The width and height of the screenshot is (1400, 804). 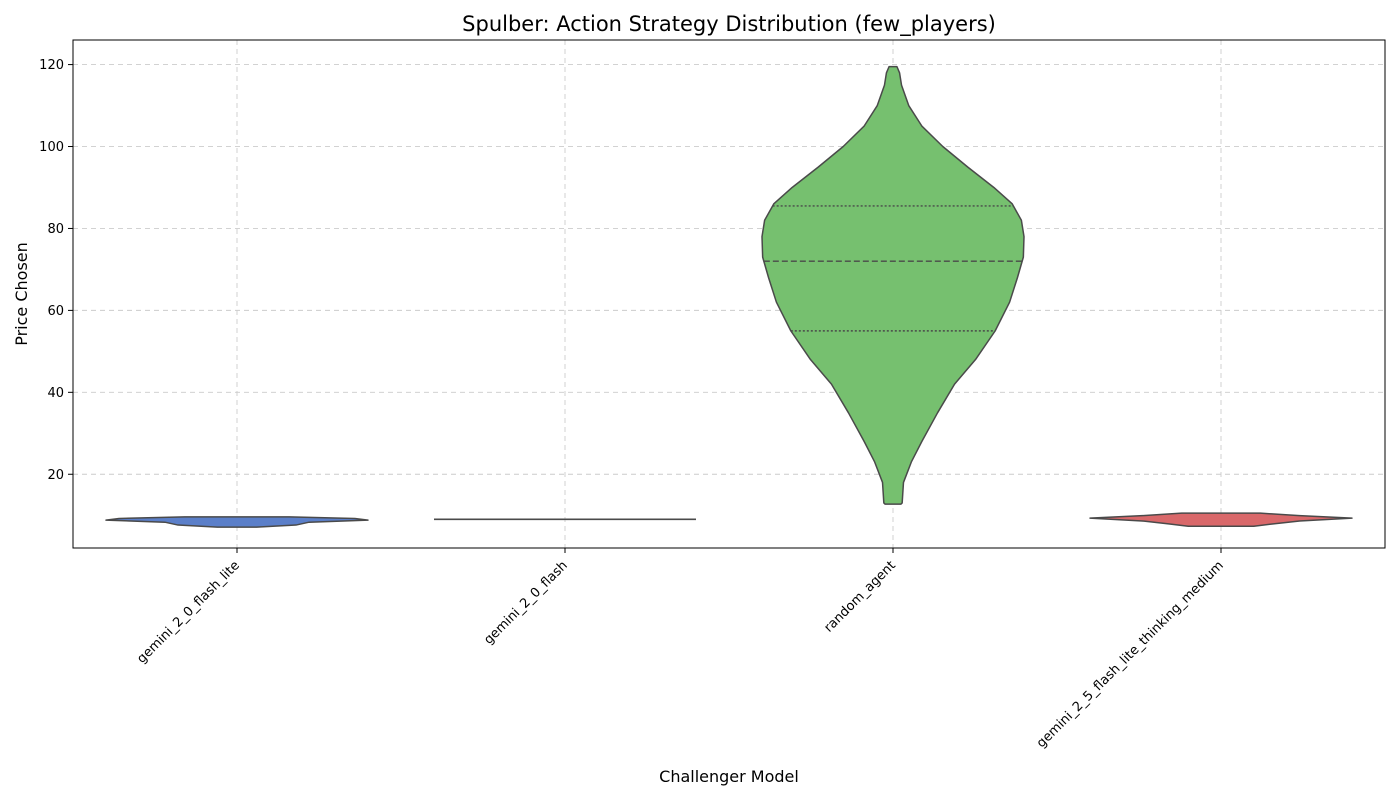 I want to click on y-tick-label: 60, so click(x=55, y=311).